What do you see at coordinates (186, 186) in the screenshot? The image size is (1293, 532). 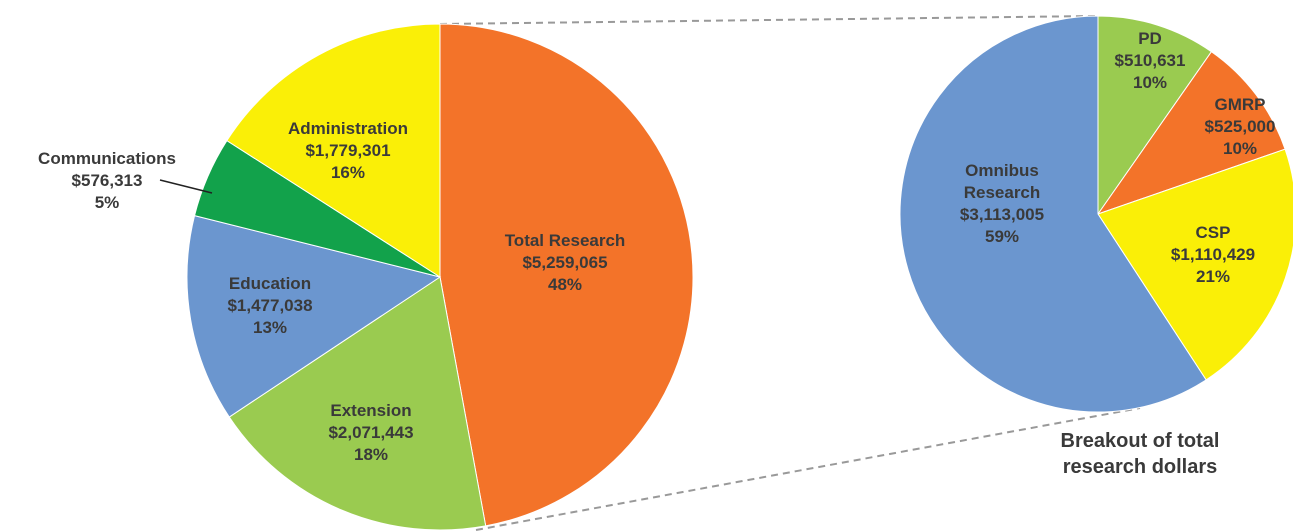 I see `leader-line` at bounding box center [186, 186].